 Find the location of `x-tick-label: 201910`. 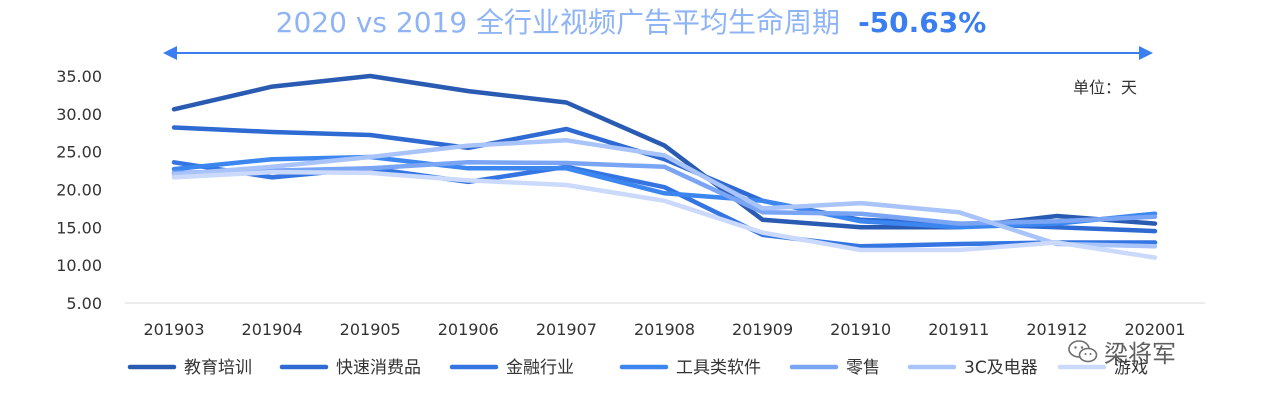

x-tick-label: 201910 is located at coordinates (860, 329).